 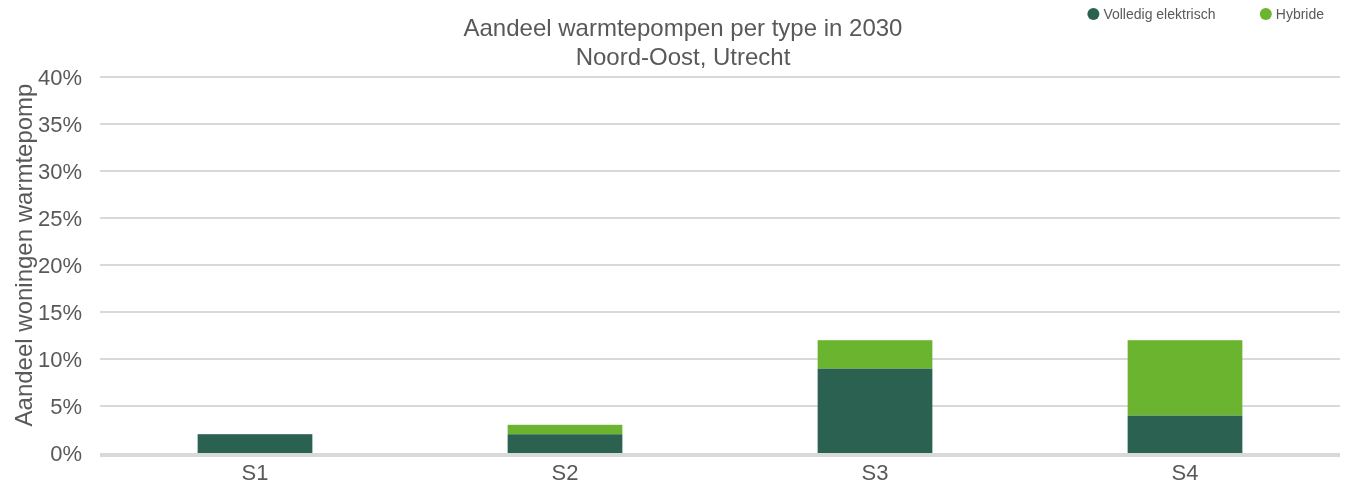 I want to click on legend-label: Hybride, so click(x=1300, y=13).